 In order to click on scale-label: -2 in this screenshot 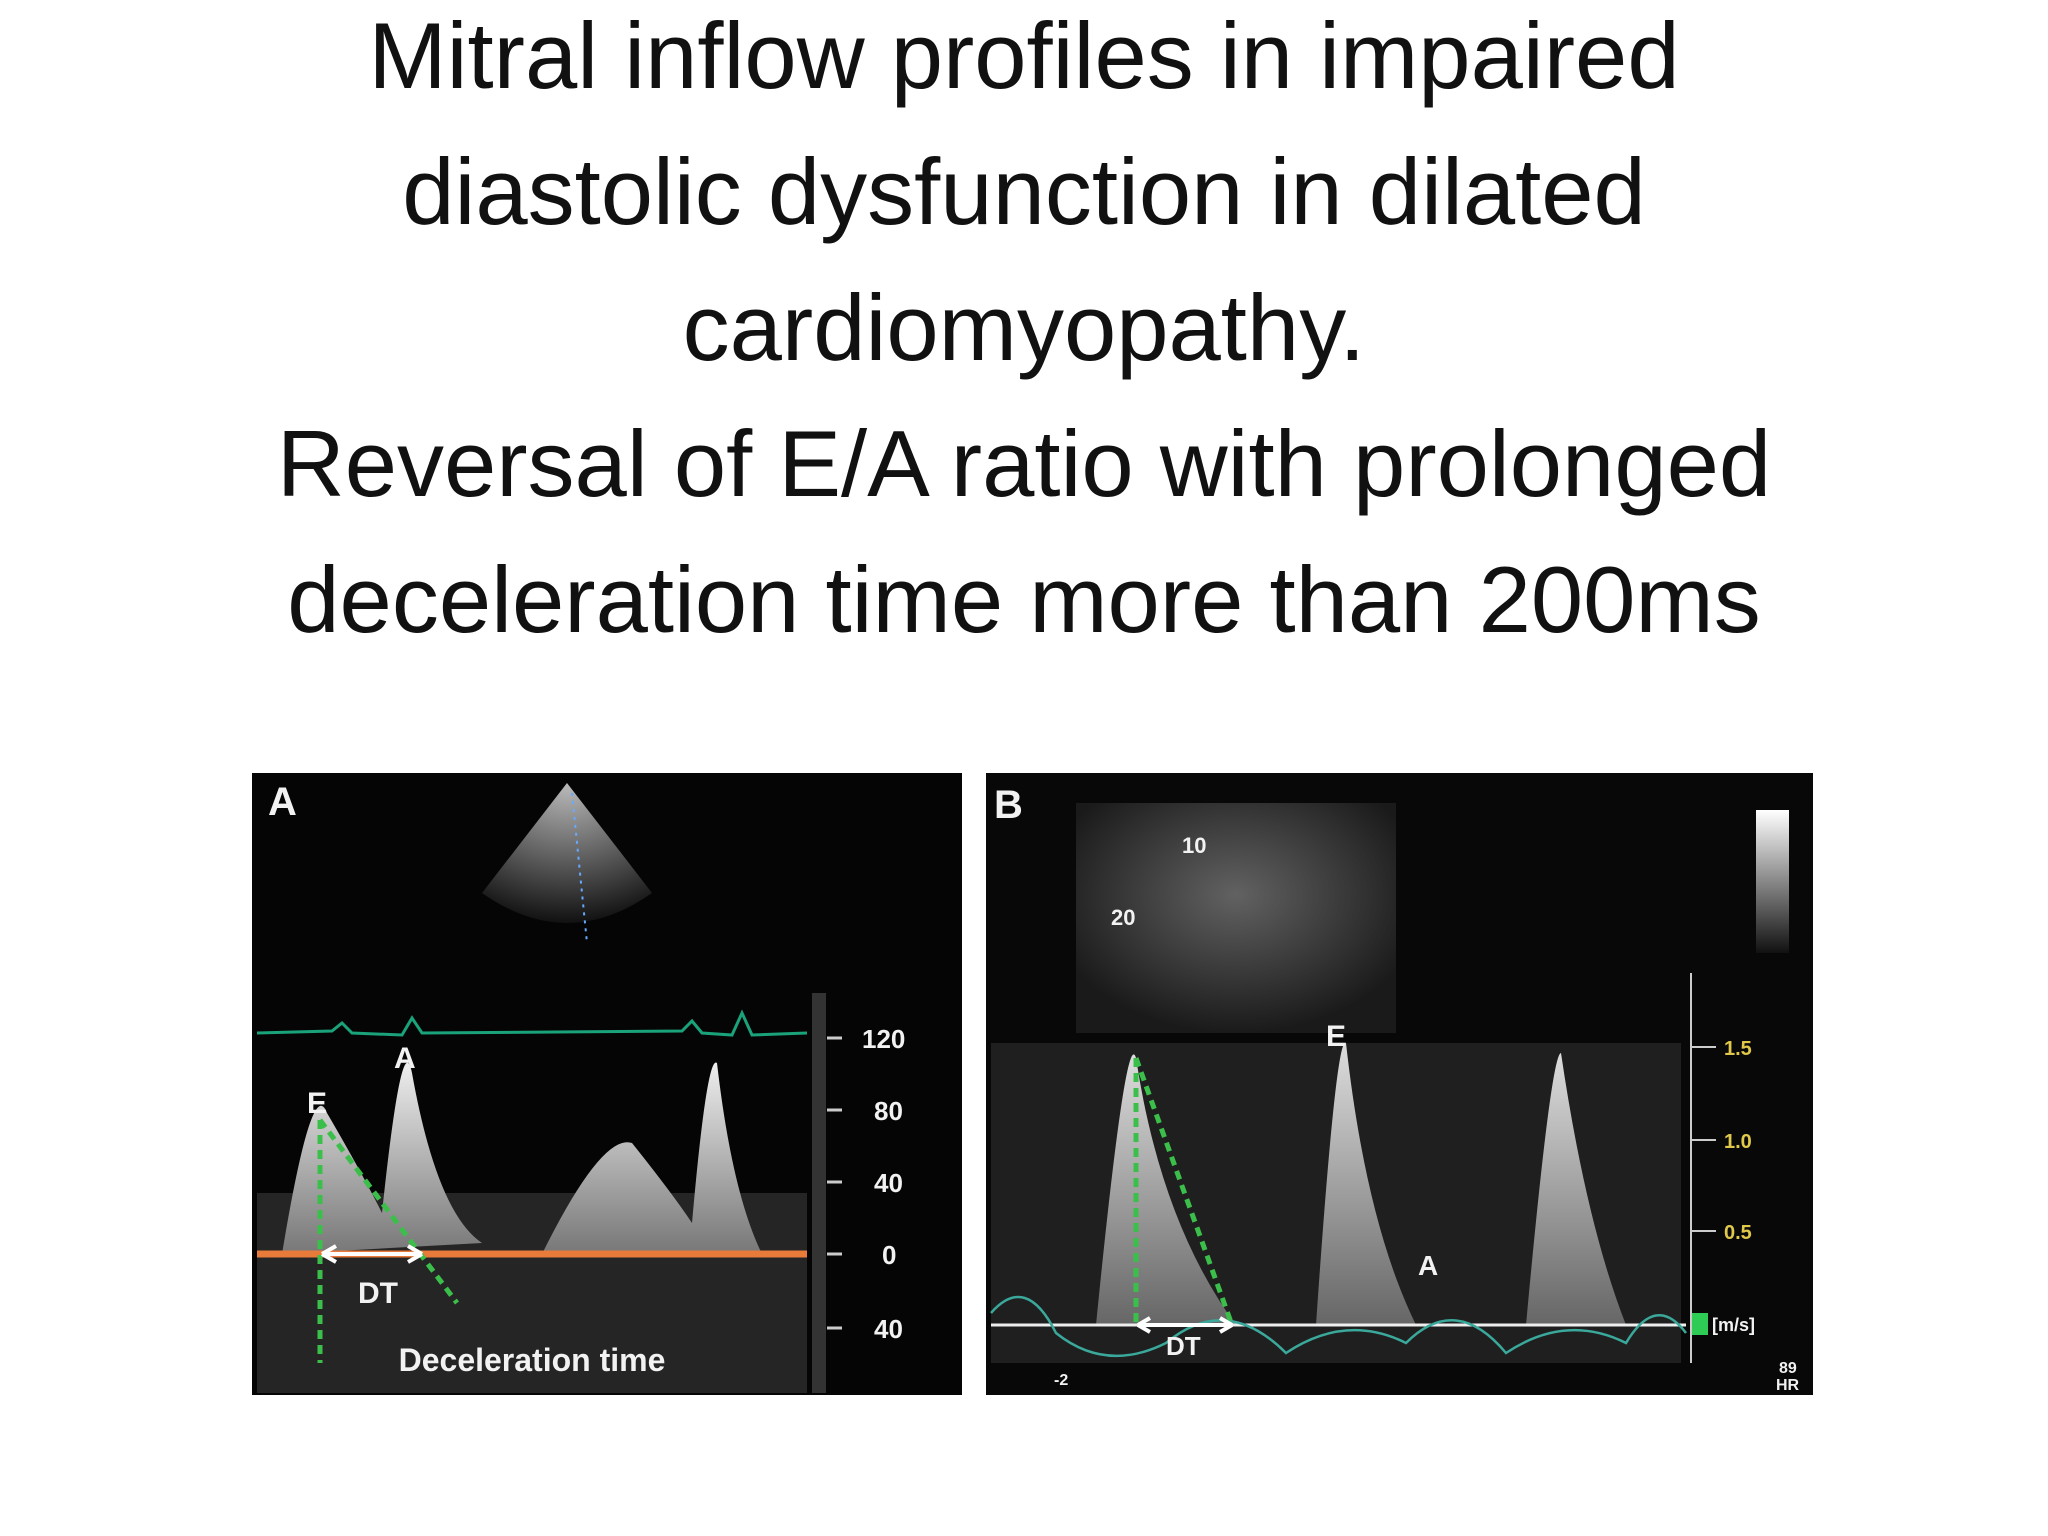, I will do `click(1061, 1380)`.